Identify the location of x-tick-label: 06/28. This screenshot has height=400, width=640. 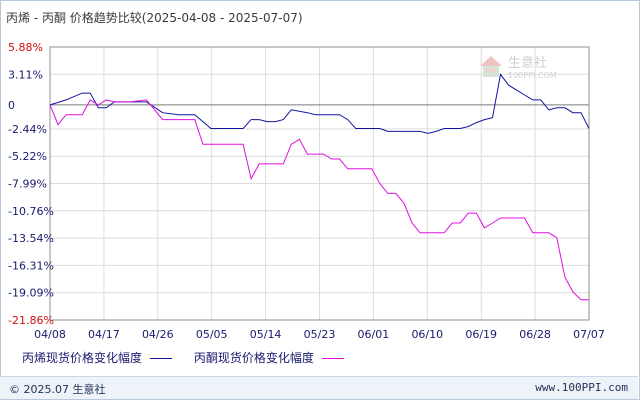
(535, 334).